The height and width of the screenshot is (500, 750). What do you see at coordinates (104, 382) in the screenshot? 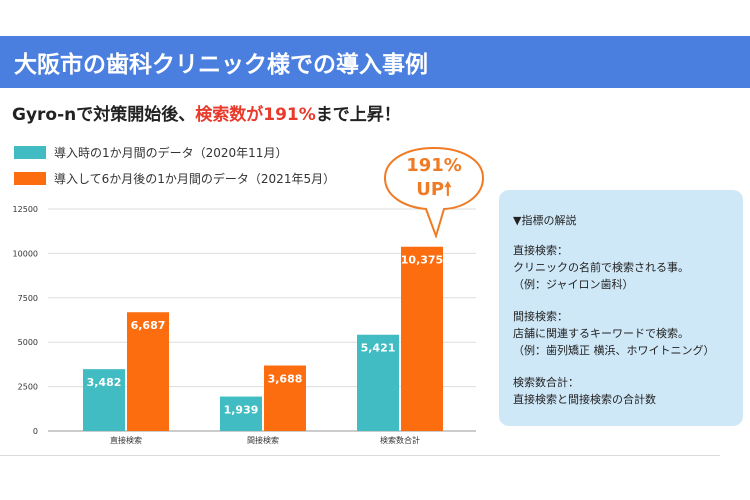
I see `bar-value-label: 3,482` at bounding box center [104, 382].